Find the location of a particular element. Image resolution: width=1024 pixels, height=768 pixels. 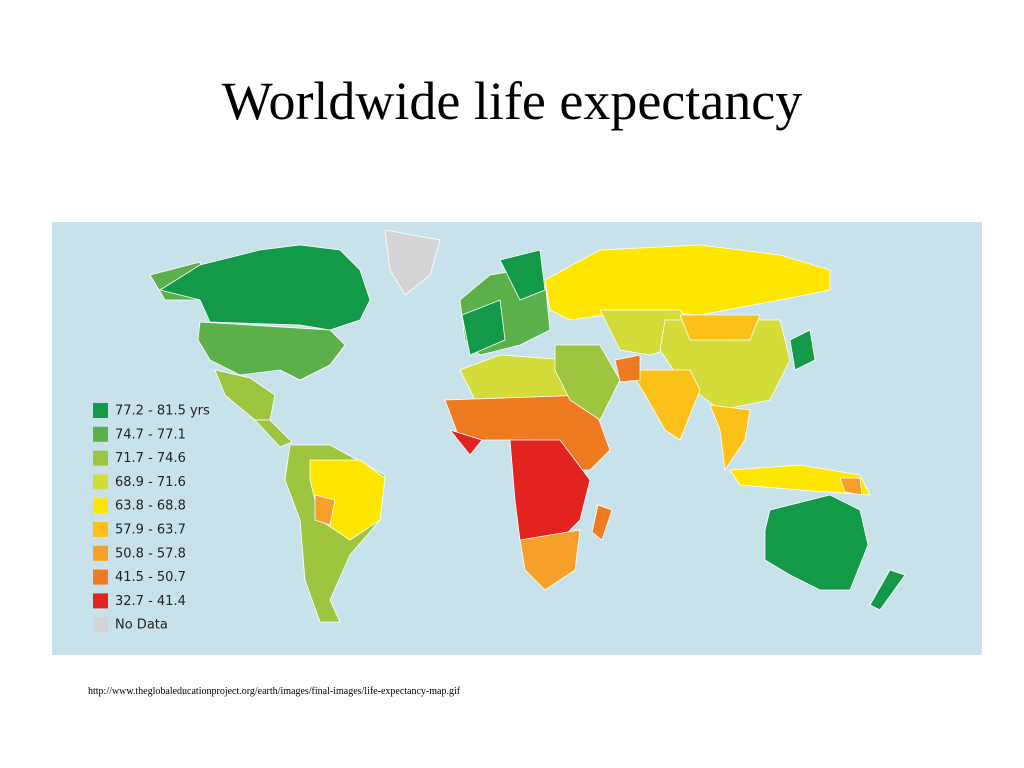

legend-label: 50.8 - 57.8 is located at coordinates (150, 553).